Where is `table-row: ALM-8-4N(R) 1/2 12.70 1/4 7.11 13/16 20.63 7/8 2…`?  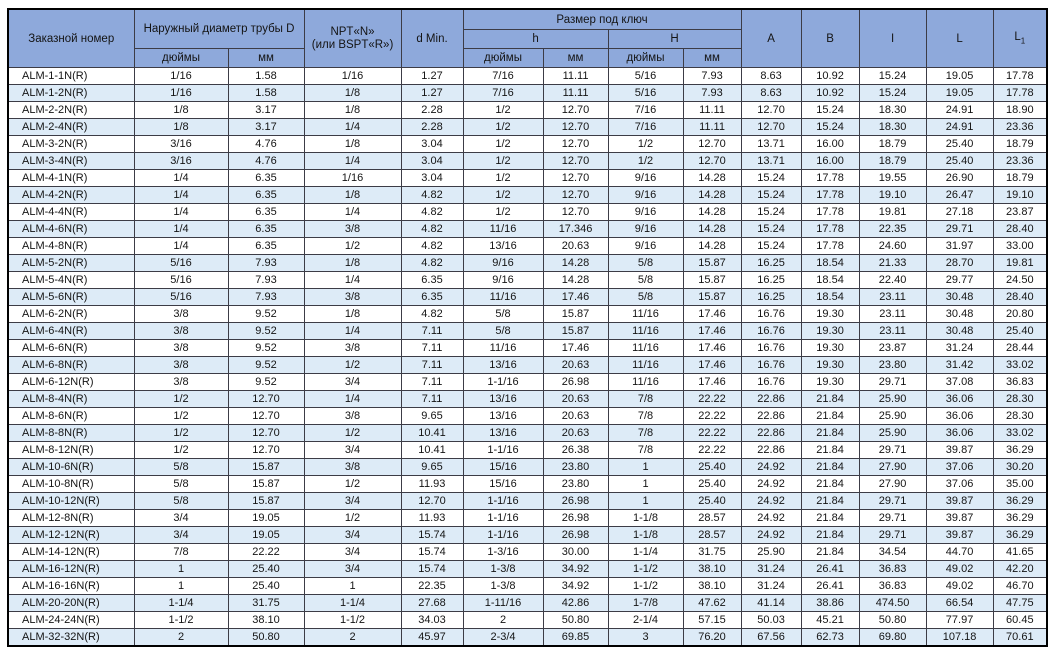
table-row: ALM-8-4N(R) 1/2 12.70 1/4 7.11 13/16 20.63 7/8 2… is located at coordinates (527, 399).